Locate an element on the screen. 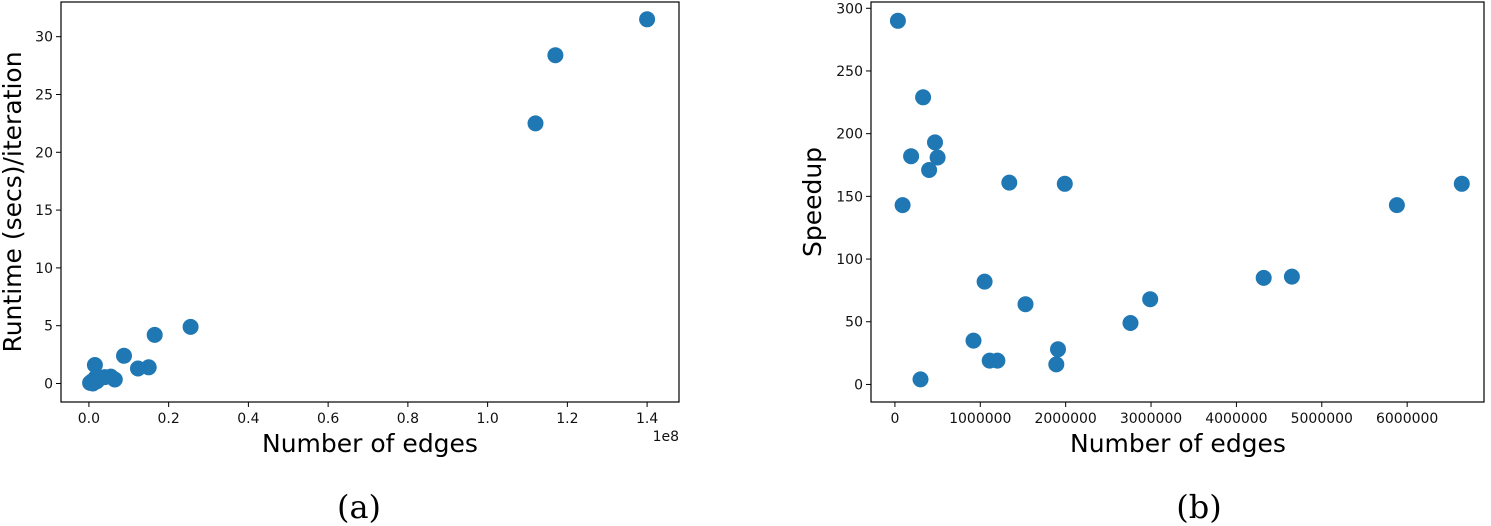 The height and width of the screenshot is (526, 1491). x-tick-label: 0.8 is located at coordinates (408, 419).